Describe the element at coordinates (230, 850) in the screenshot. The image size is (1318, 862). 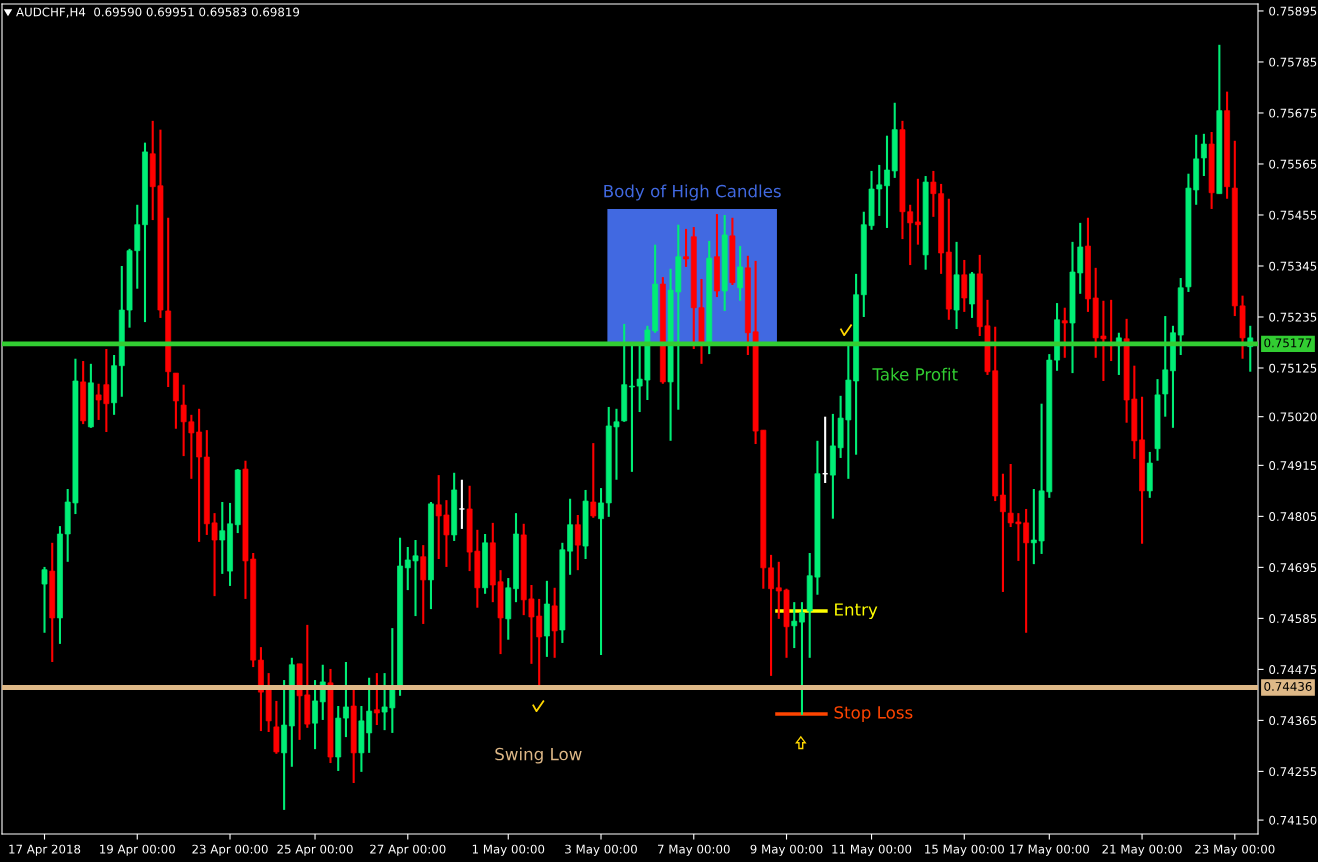
I see `x-tick-label: 23 Apr 00:00` at that location.